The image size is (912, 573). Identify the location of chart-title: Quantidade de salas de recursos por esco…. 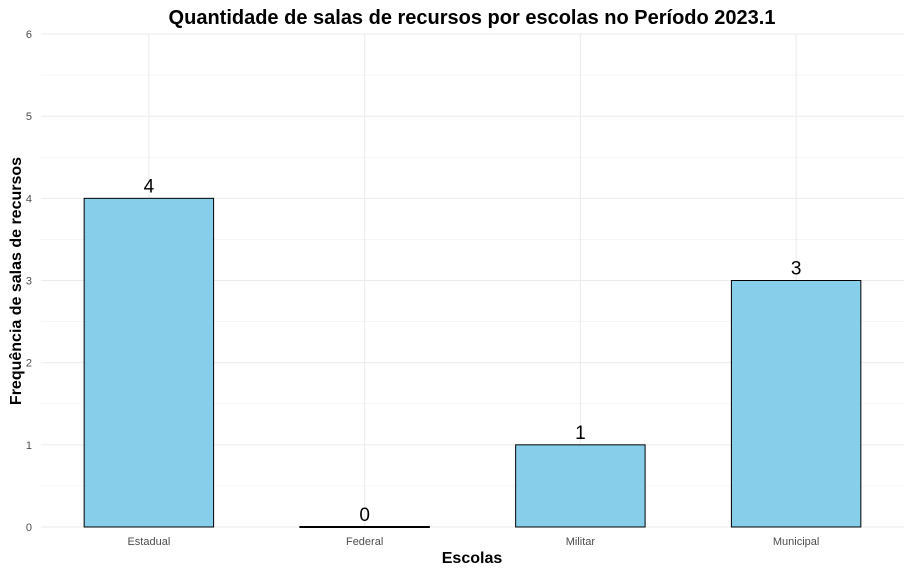
(472, 18).